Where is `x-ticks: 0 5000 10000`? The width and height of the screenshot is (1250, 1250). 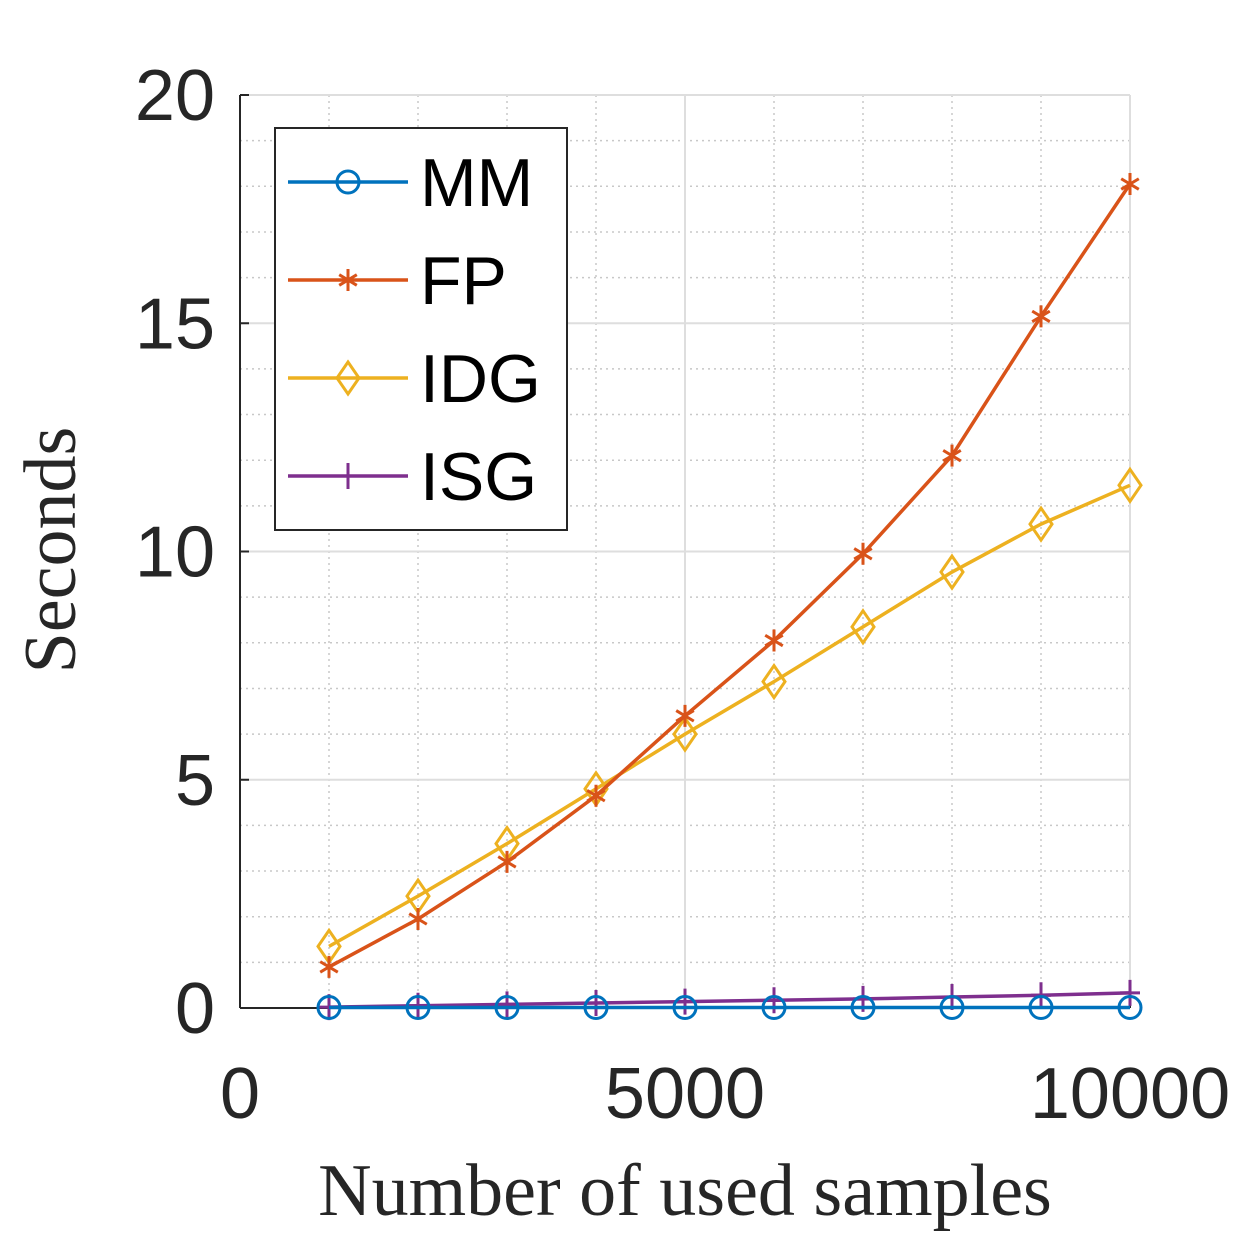
x-ticks: 0 5000 10000 is located at coordinates (725, 1066).